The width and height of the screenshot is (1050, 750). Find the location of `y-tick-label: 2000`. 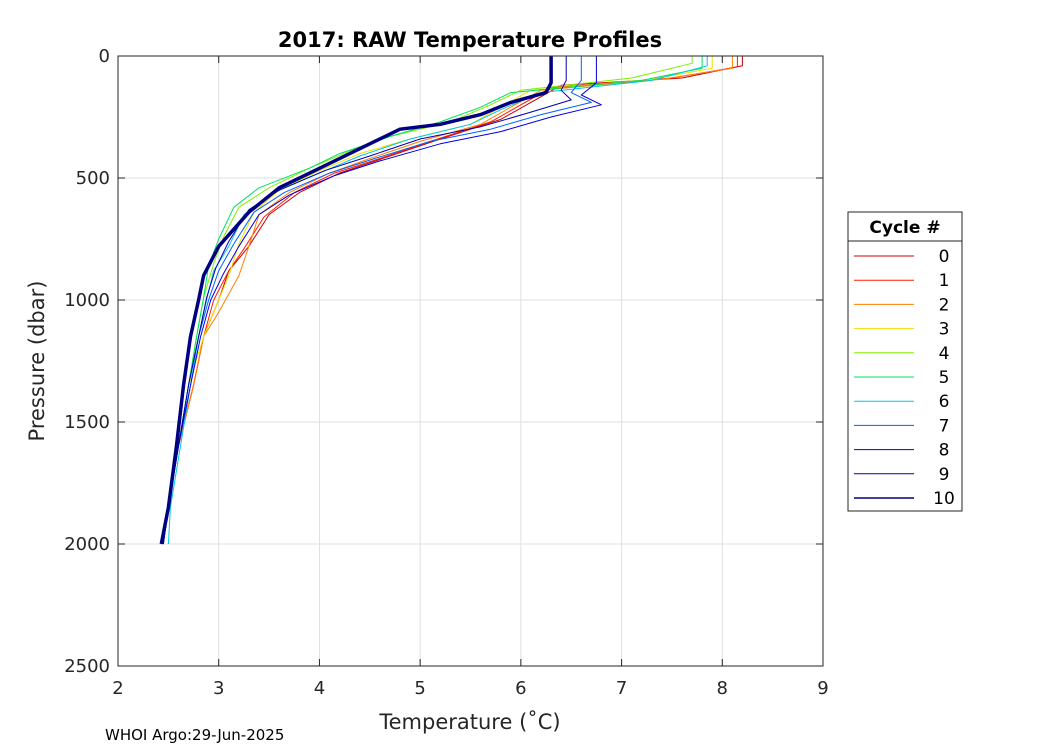

y-tick-label: 2000 is located at coordinates (87, 544).